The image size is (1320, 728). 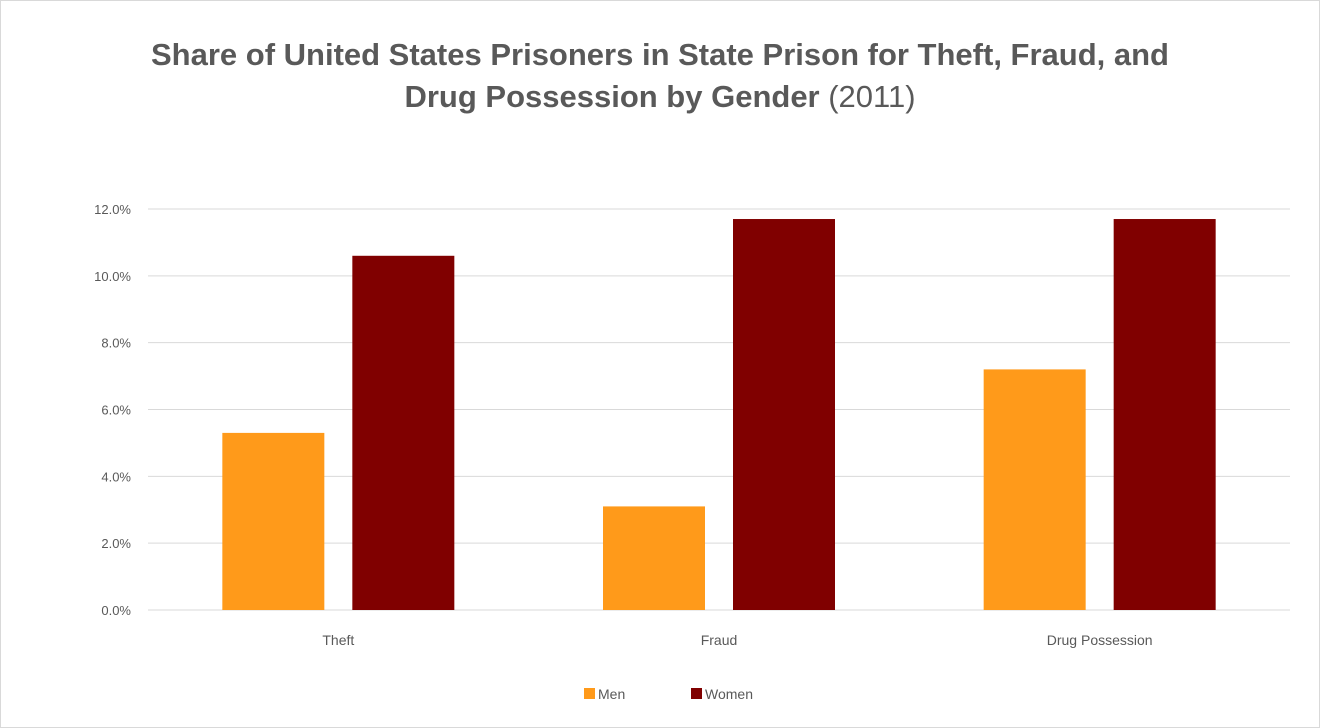 What do you see at coordinates (403, 433) in the screenshot?
I see `bar-women-theft` at bounding box center [403, 433].